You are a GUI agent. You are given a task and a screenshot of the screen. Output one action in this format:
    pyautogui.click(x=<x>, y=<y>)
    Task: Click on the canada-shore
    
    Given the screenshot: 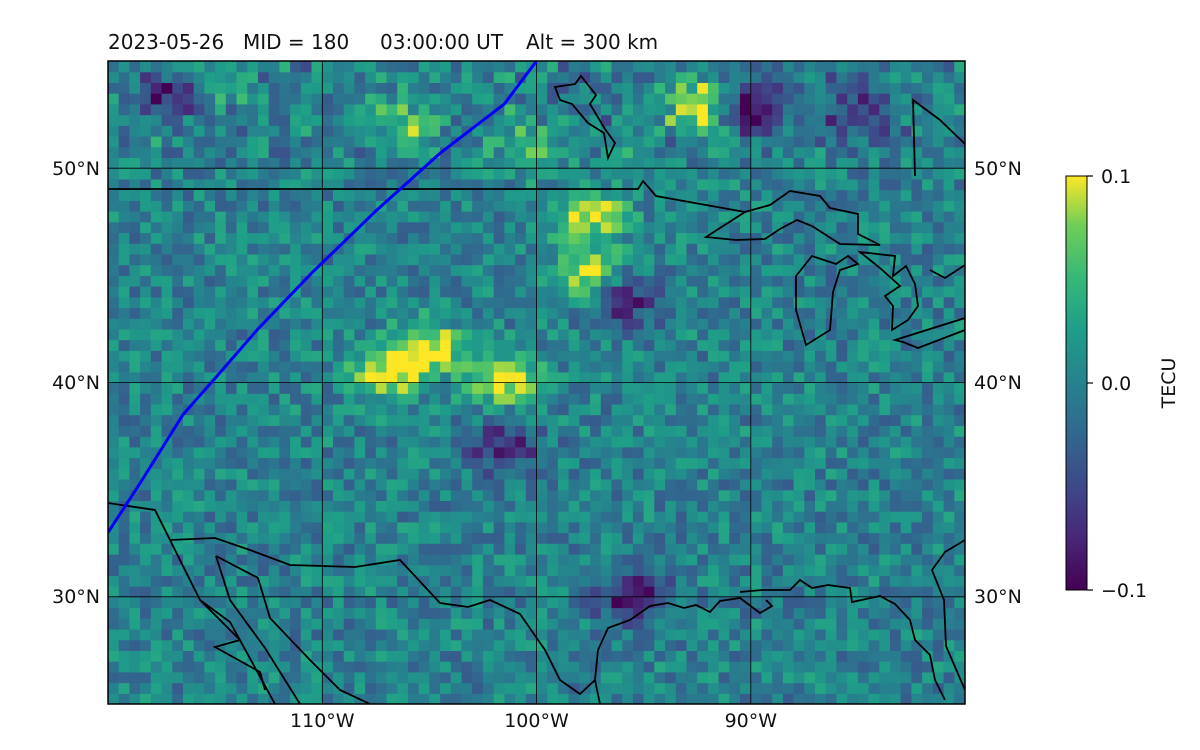 What is the action you would take?
    pyautogui.click(x=938, y=189)
    